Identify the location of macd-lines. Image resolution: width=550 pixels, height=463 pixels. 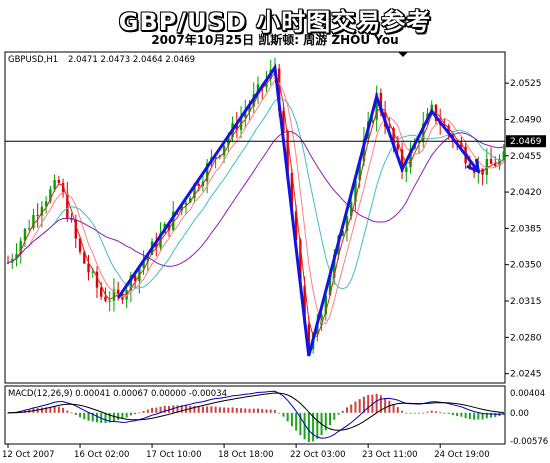
(255, 414).